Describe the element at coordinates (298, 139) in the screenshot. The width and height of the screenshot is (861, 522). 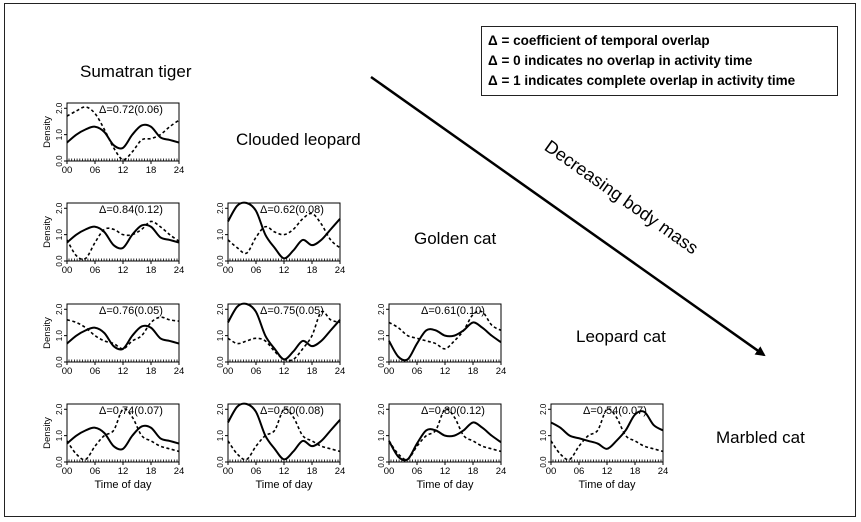
I see `species-label-clouded: Clouded leopard` at that location.